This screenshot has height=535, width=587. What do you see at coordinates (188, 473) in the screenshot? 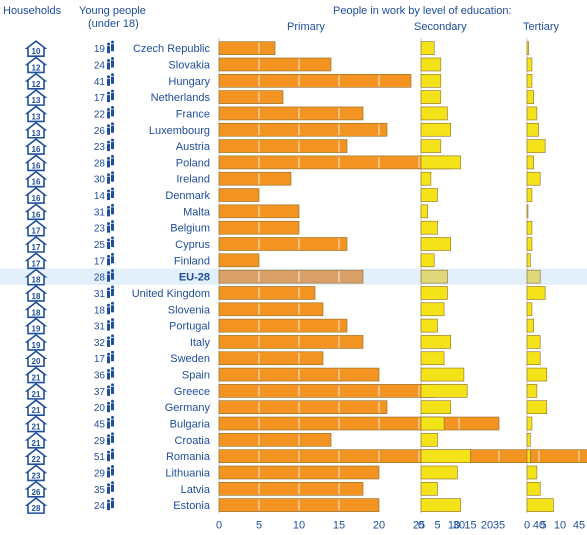
I see `country-label: Lithuania` at bounding box center [188, 473].